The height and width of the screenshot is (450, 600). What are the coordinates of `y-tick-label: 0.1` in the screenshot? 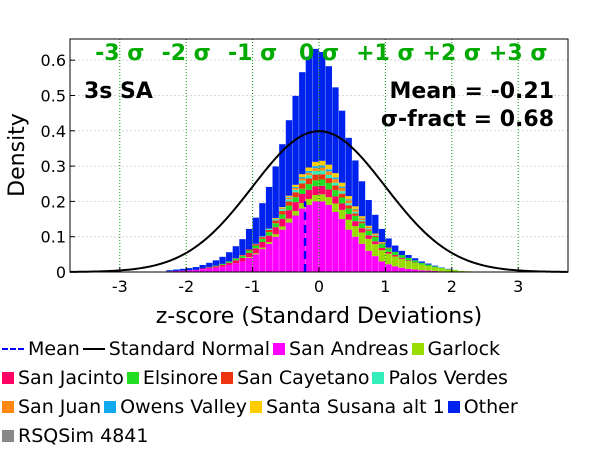 It's located at (53, 237).